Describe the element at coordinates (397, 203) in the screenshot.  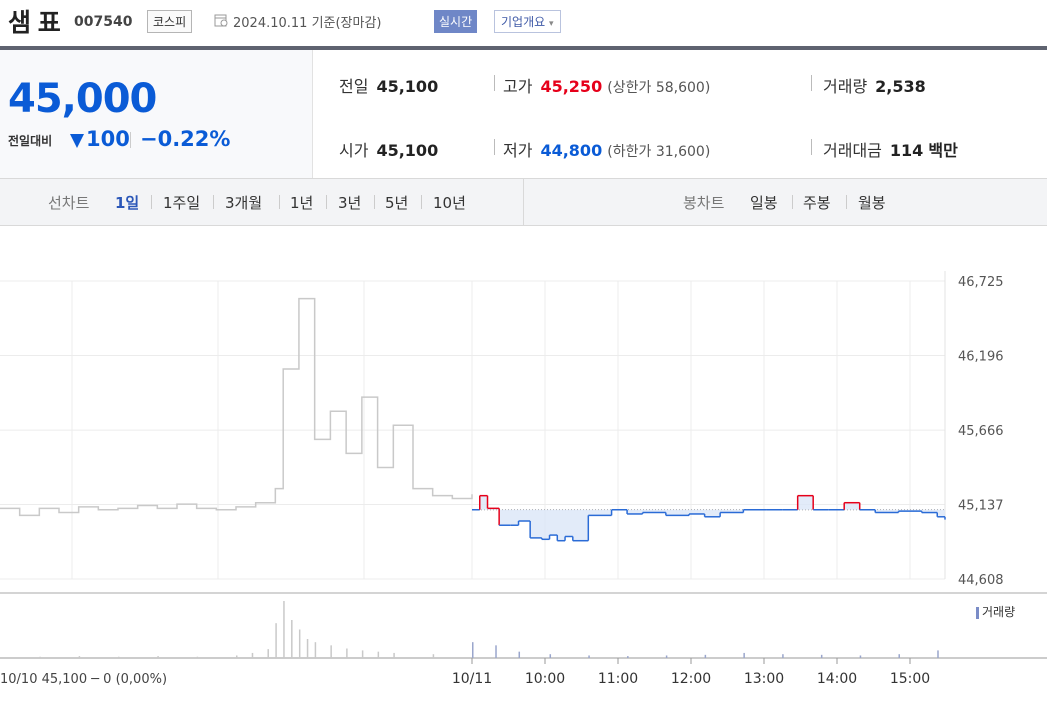
I see `tab-5y: 5년` at that location.